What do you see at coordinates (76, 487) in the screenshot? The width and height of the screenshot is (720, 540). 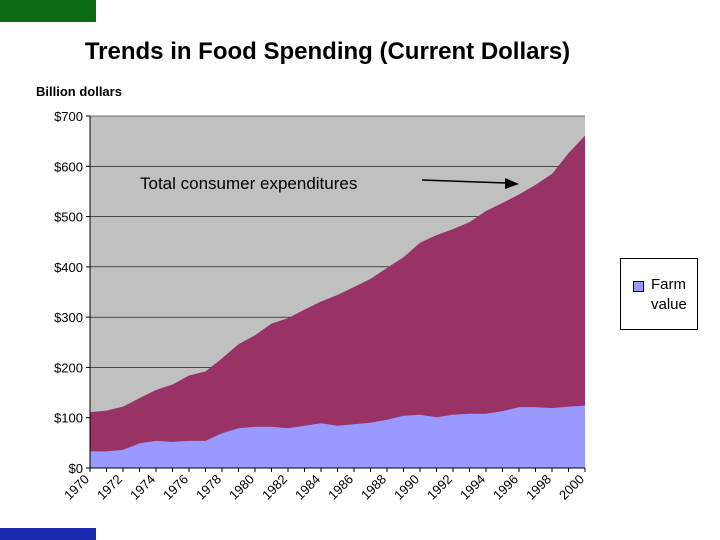 I see `x-tick-label: 1970` at bounding box center [76, 487].